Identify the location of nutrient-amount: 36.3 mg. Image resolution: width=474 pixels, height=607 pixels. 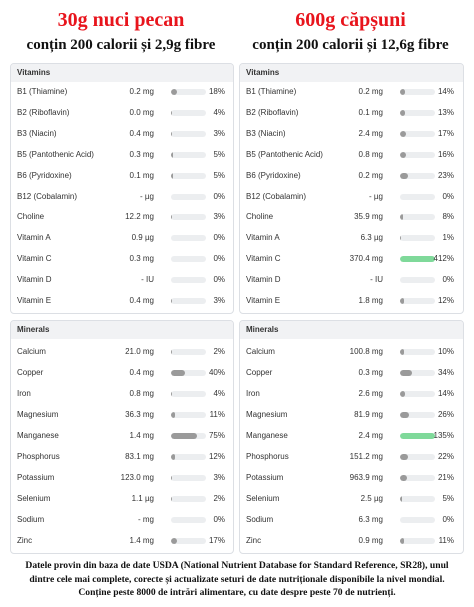
(139, 414).